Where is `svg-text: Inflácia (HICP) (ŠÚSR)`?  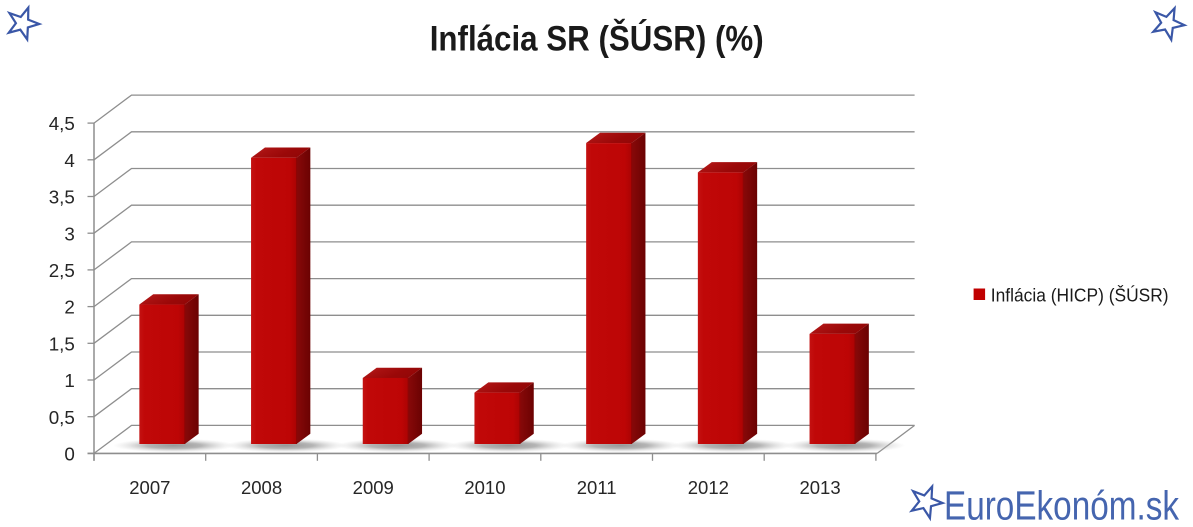 svg-text: Inflácia (HICP) (ŠÚSR) is located at coordinates (1080, 295).